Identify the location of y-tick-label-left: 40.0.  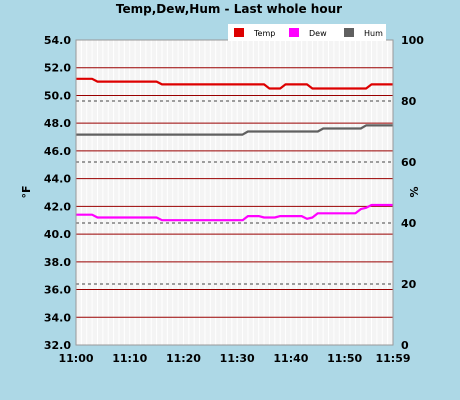
(57, 234).